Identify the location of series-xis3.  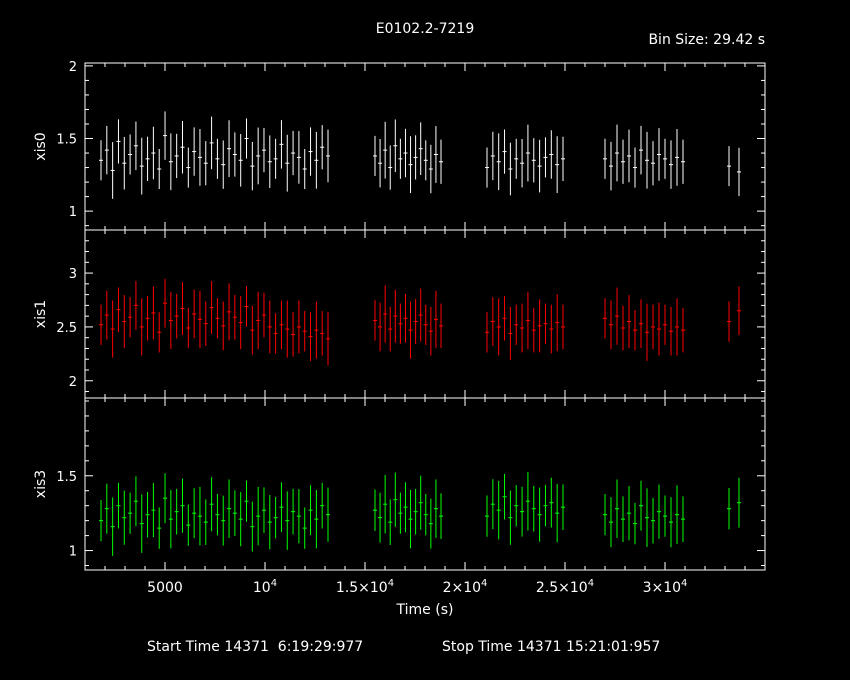
(420, 513).